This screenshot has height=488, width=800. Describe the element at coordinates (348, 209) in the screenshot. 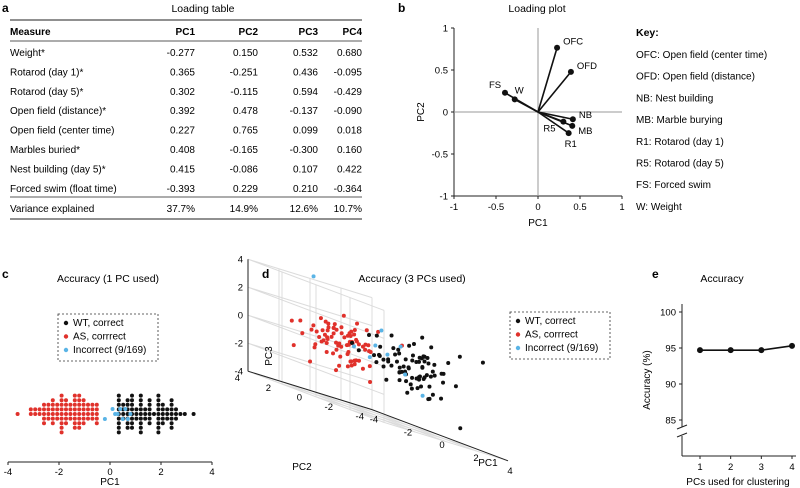

I see `table-footer-cell: 10.7%` at that location.